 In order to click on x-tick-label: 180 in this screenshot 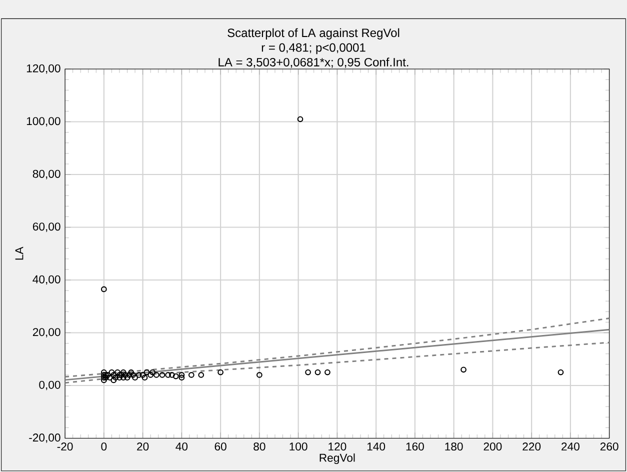, I will do `click(454, 446)`.